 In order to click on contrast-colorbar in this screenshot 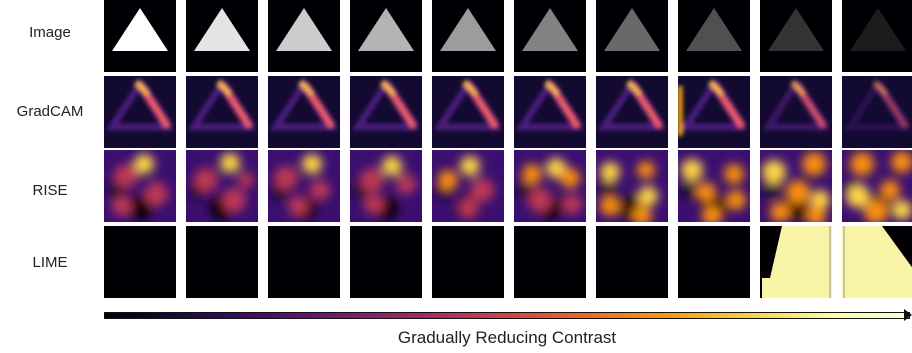, I will do `click(507, 315)`.